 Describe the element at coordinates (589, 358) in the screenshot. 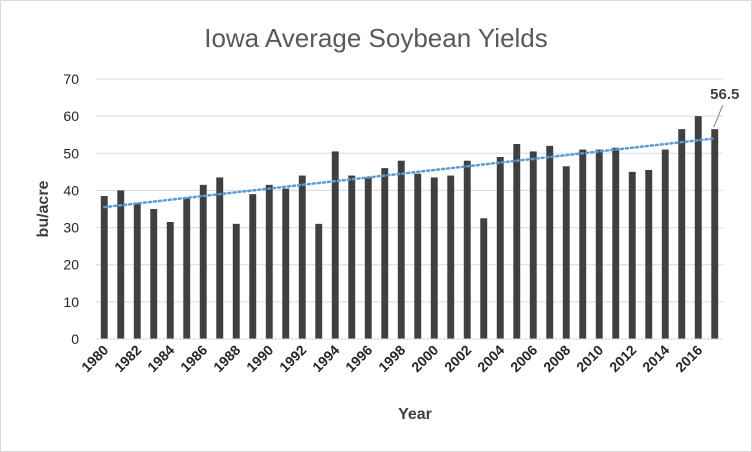

I see `x-tick-label: 2010` at that location.